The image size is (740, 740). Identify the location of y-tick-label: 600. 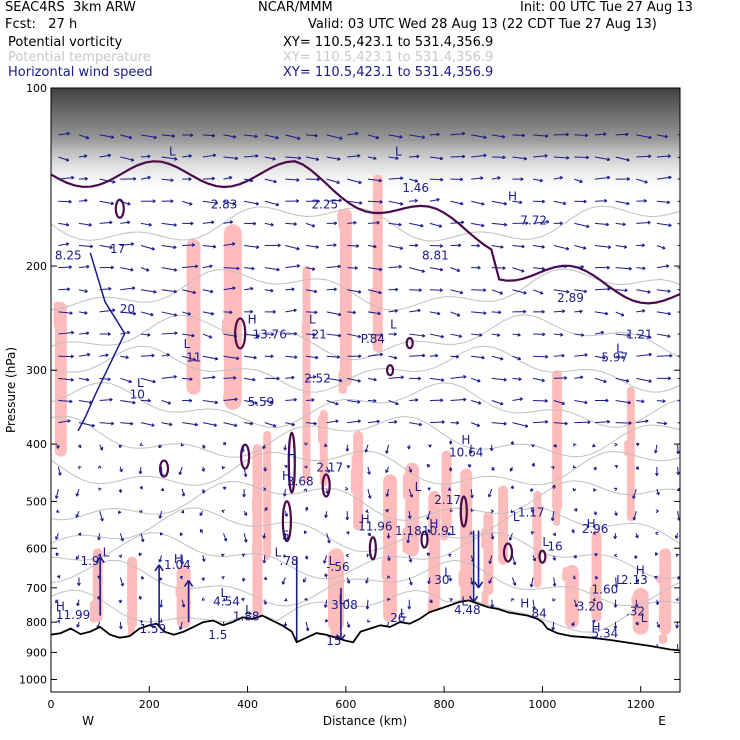
(36, 548).